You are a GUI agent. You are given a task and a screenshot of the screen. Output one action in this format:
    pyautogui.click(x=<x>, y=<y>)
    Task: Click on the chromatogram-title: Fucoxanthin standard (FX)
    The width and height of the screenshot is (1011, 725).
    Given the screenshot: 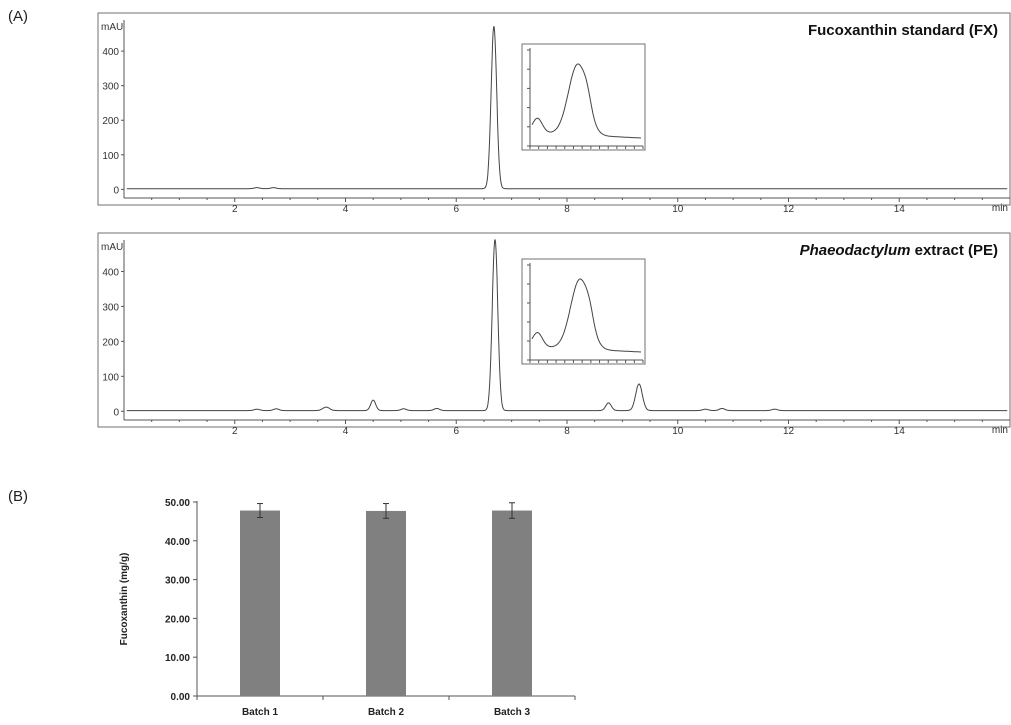 What is the action you would take?
    pyautogui.click(x=903, y=30)
    